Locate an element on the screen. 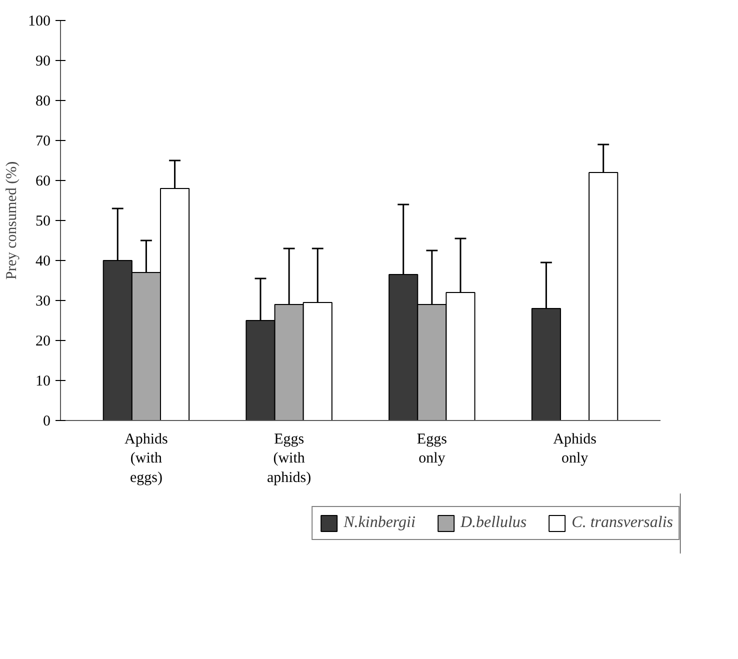 This screenshot has width=738, height=659. y-tick-label: 60 is located at coordinates (43, 182).